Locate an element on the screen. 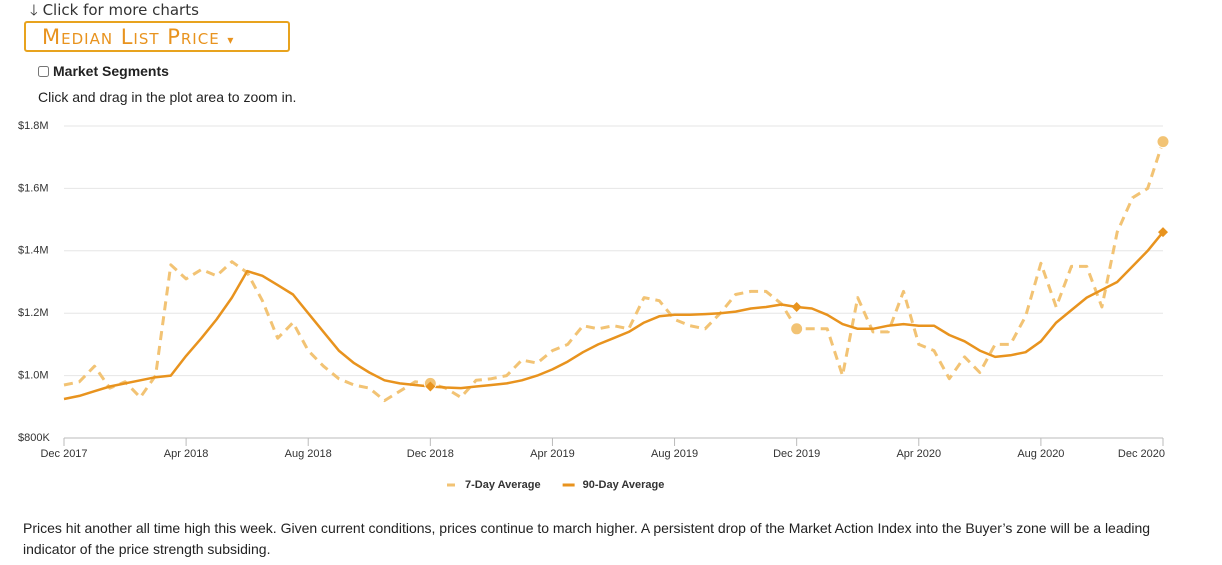 The width and height of the screenshot is (1222, 565). x-tick-label: Aug 2018 is located at coordinates (308, 454).